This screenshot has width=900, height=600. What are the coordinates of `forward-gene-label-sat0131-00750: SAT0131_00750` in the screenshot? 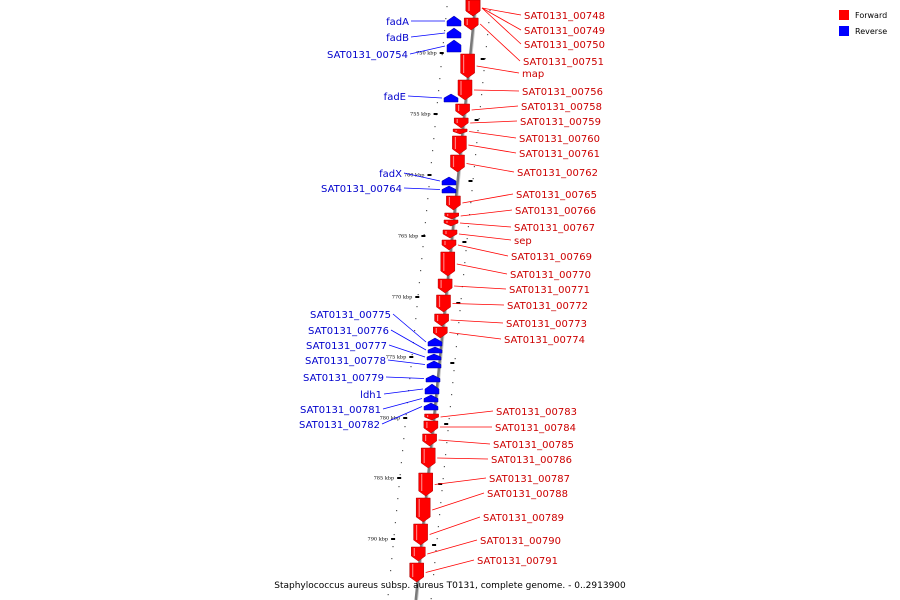 It's located at (564, 45).